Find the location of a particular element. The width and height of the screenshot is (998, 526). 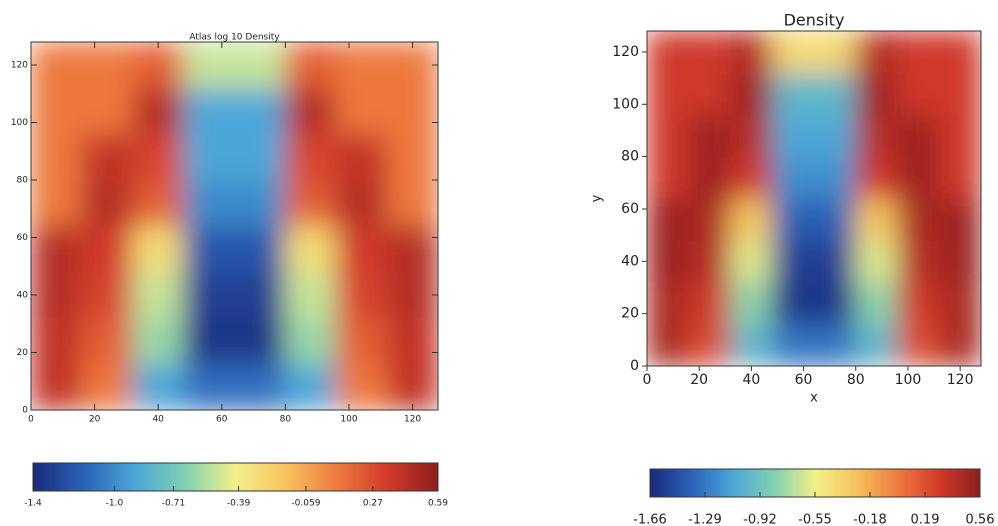

colorbar-tick-label: -1.4 is located at coordinates (33, 504).